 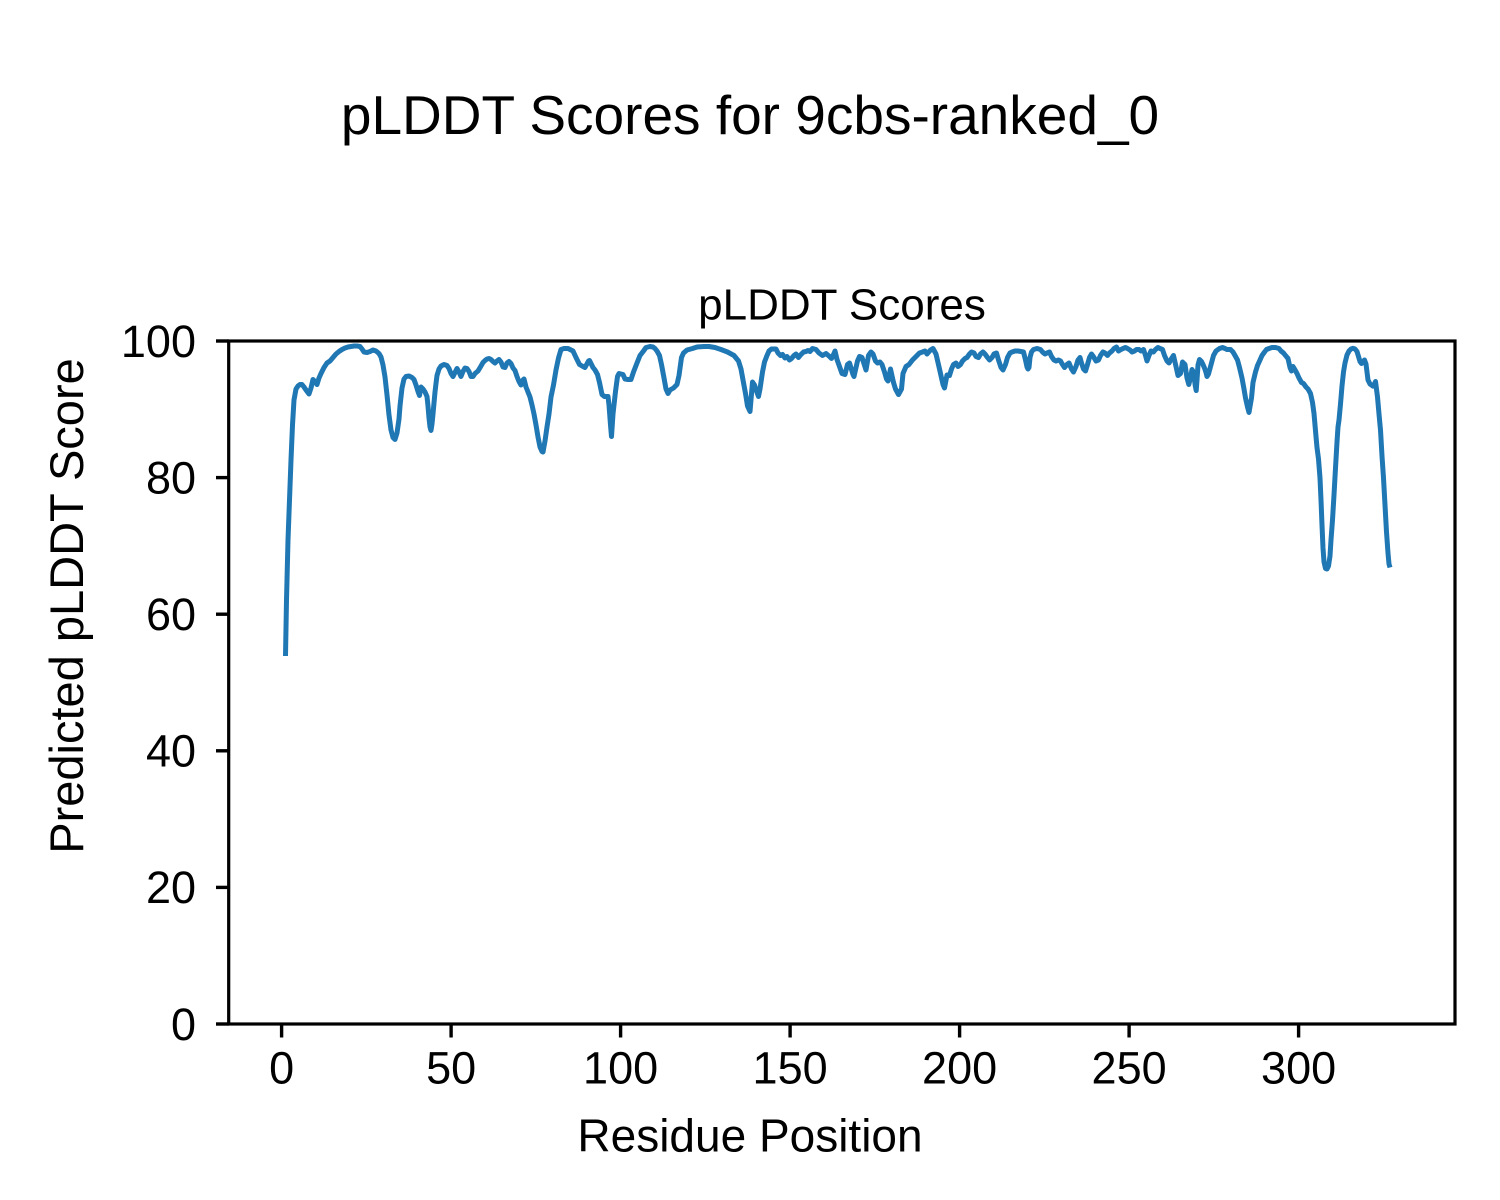 I want to click on svg-text: 150, so click(x=790, y=1068).